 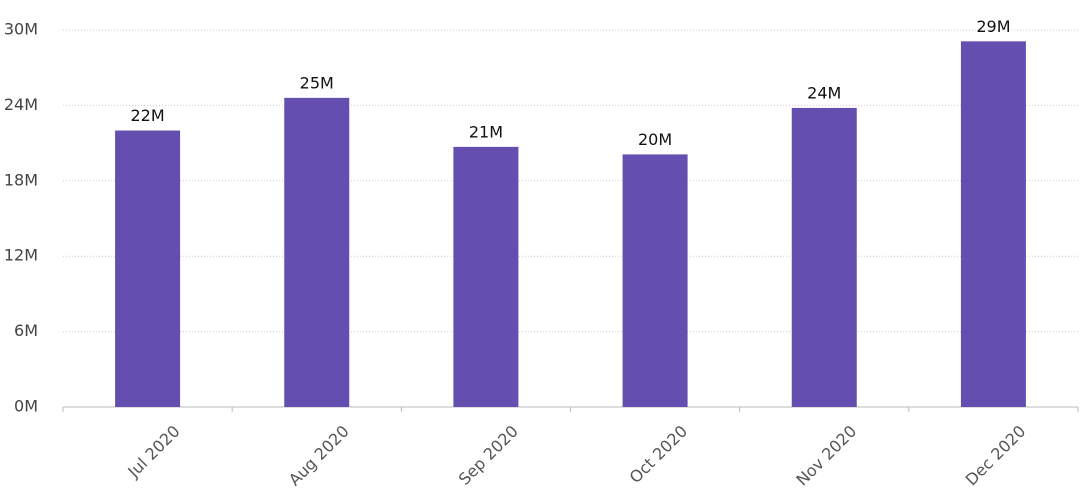 What do you see at coordinates (26, 330) in the screenshot?
I see `y-tick-label: 6M` at bounding box center [26, 330].